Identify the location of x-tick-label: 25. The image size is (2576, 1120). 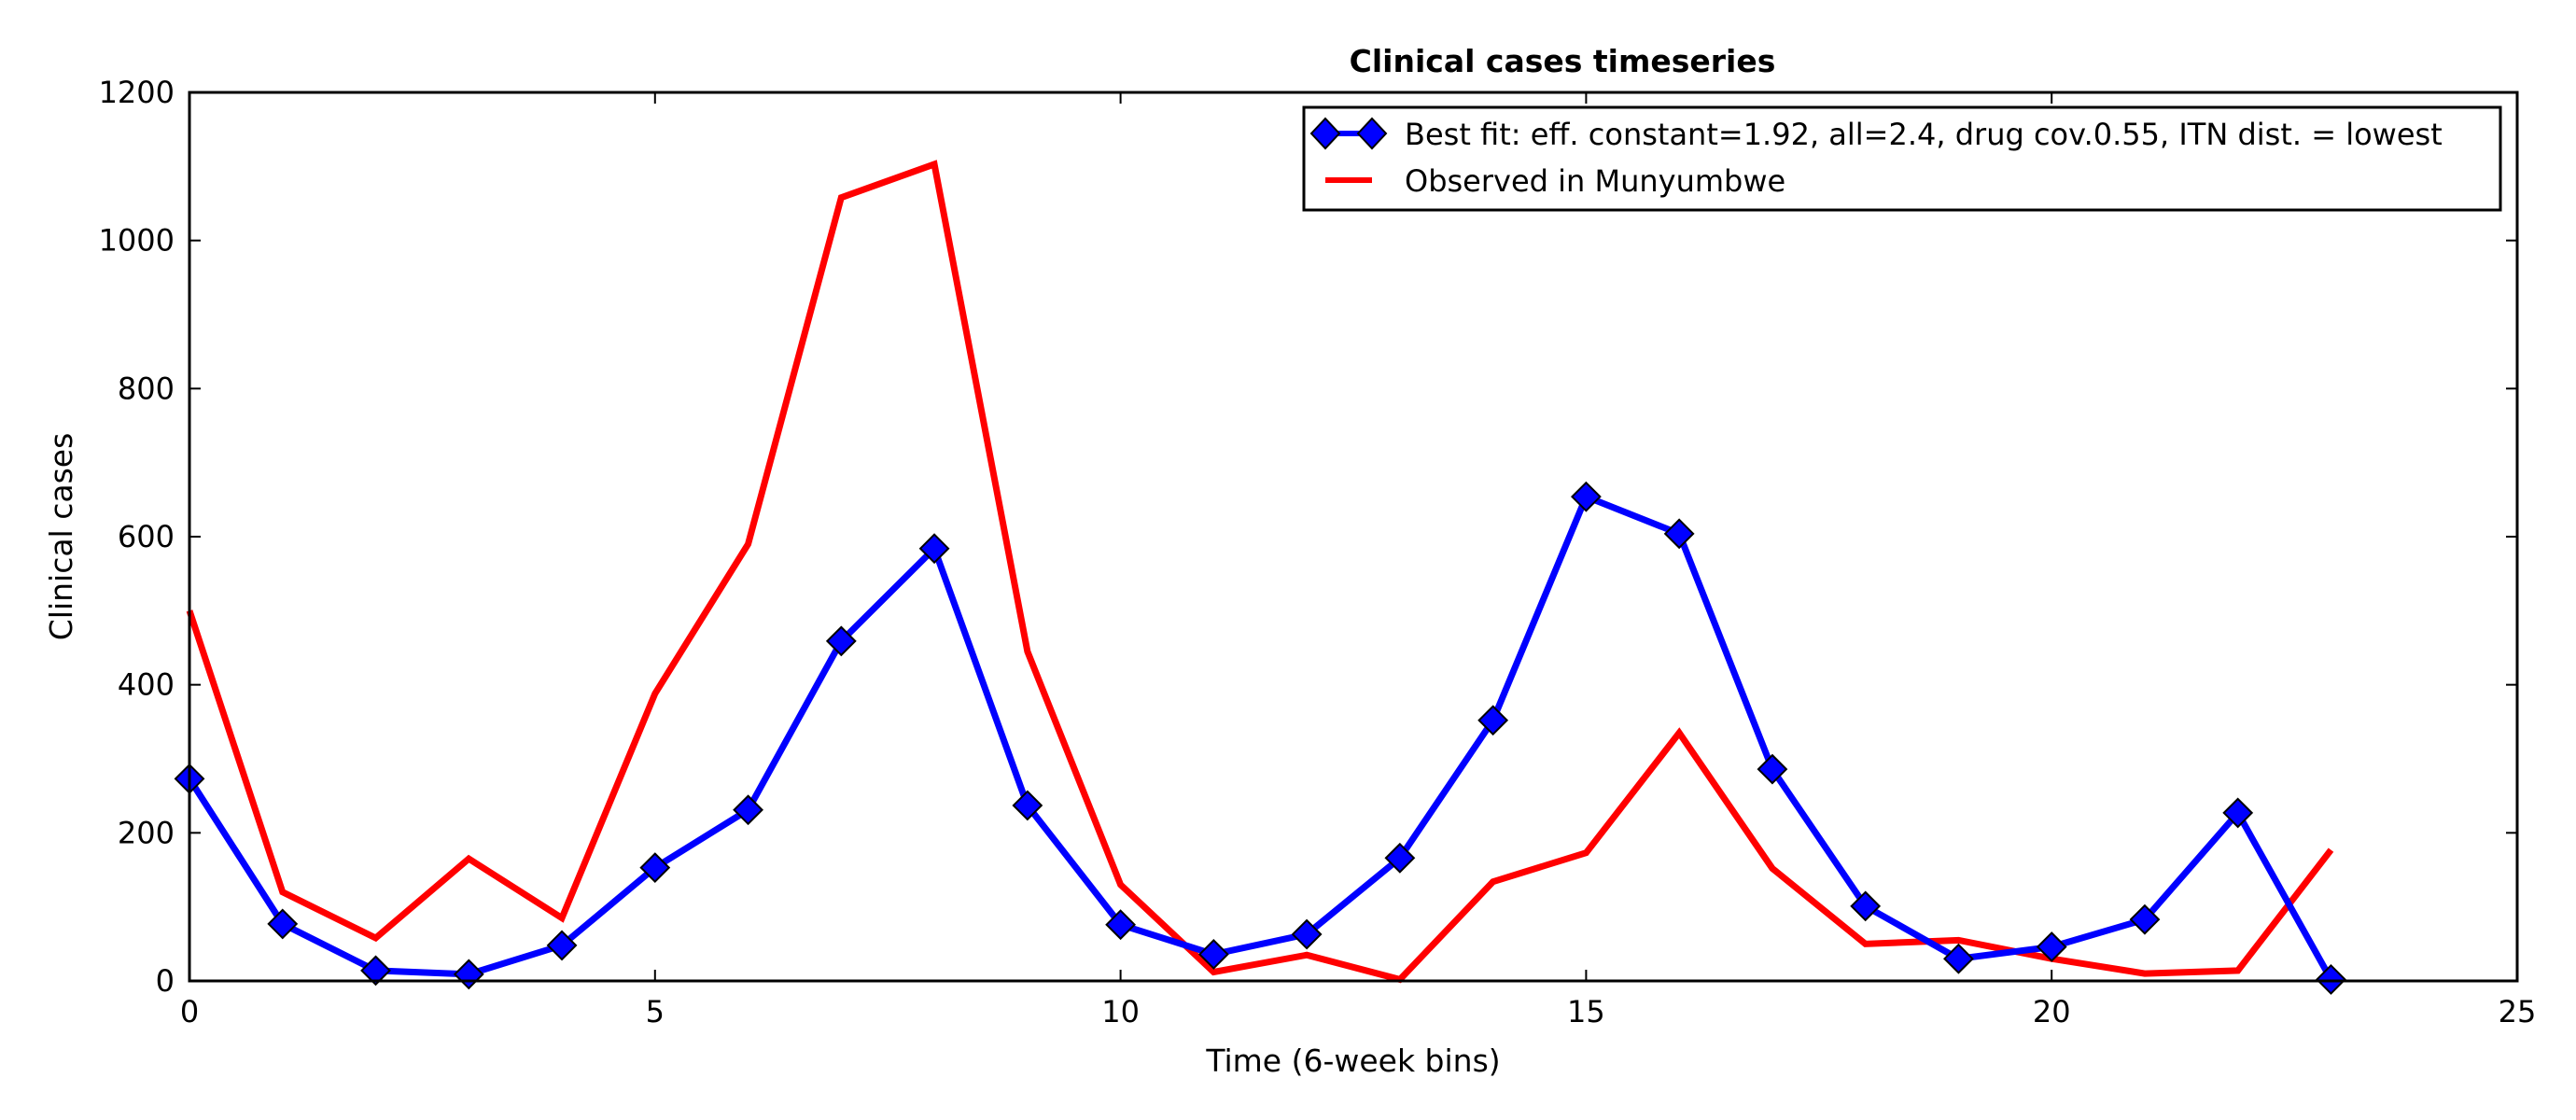
(2518, 1011).